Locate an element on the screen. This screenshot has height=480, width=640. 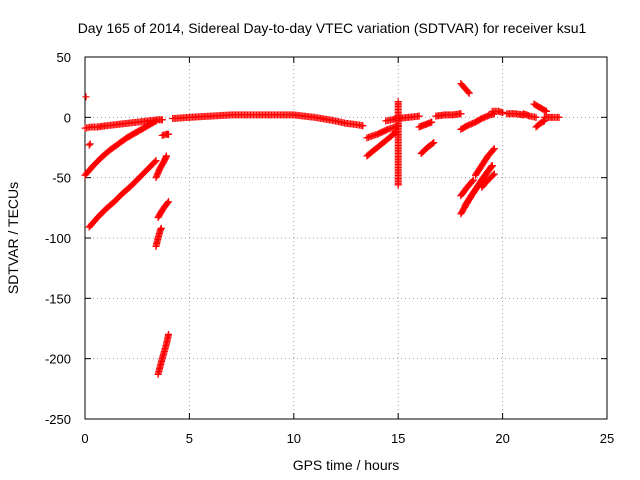
y-tick-label: -100 is located at coordinates (58, 238).